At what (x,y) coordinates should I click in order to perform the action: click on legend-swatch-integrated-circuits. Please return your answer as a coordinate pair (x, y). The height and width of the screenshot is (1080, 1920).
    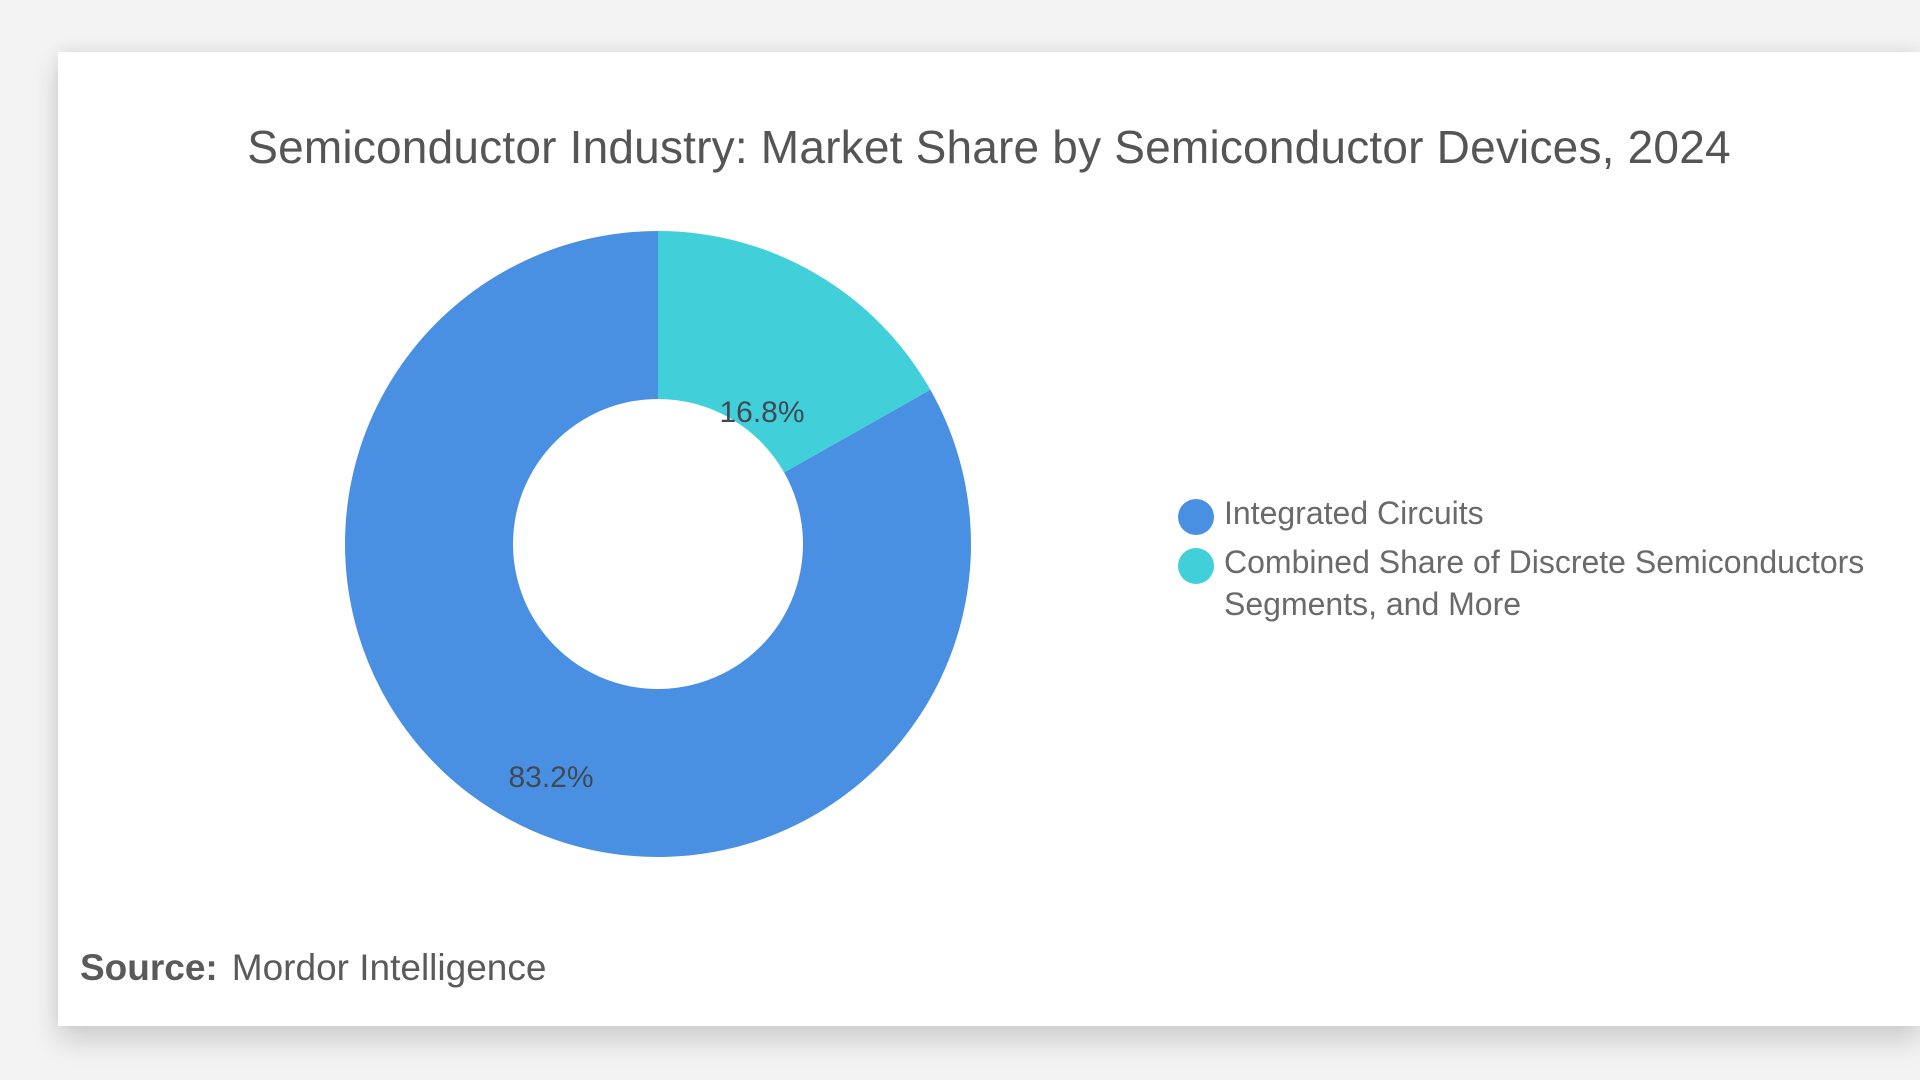
    Looking at the image, I should click on (1196, 517).